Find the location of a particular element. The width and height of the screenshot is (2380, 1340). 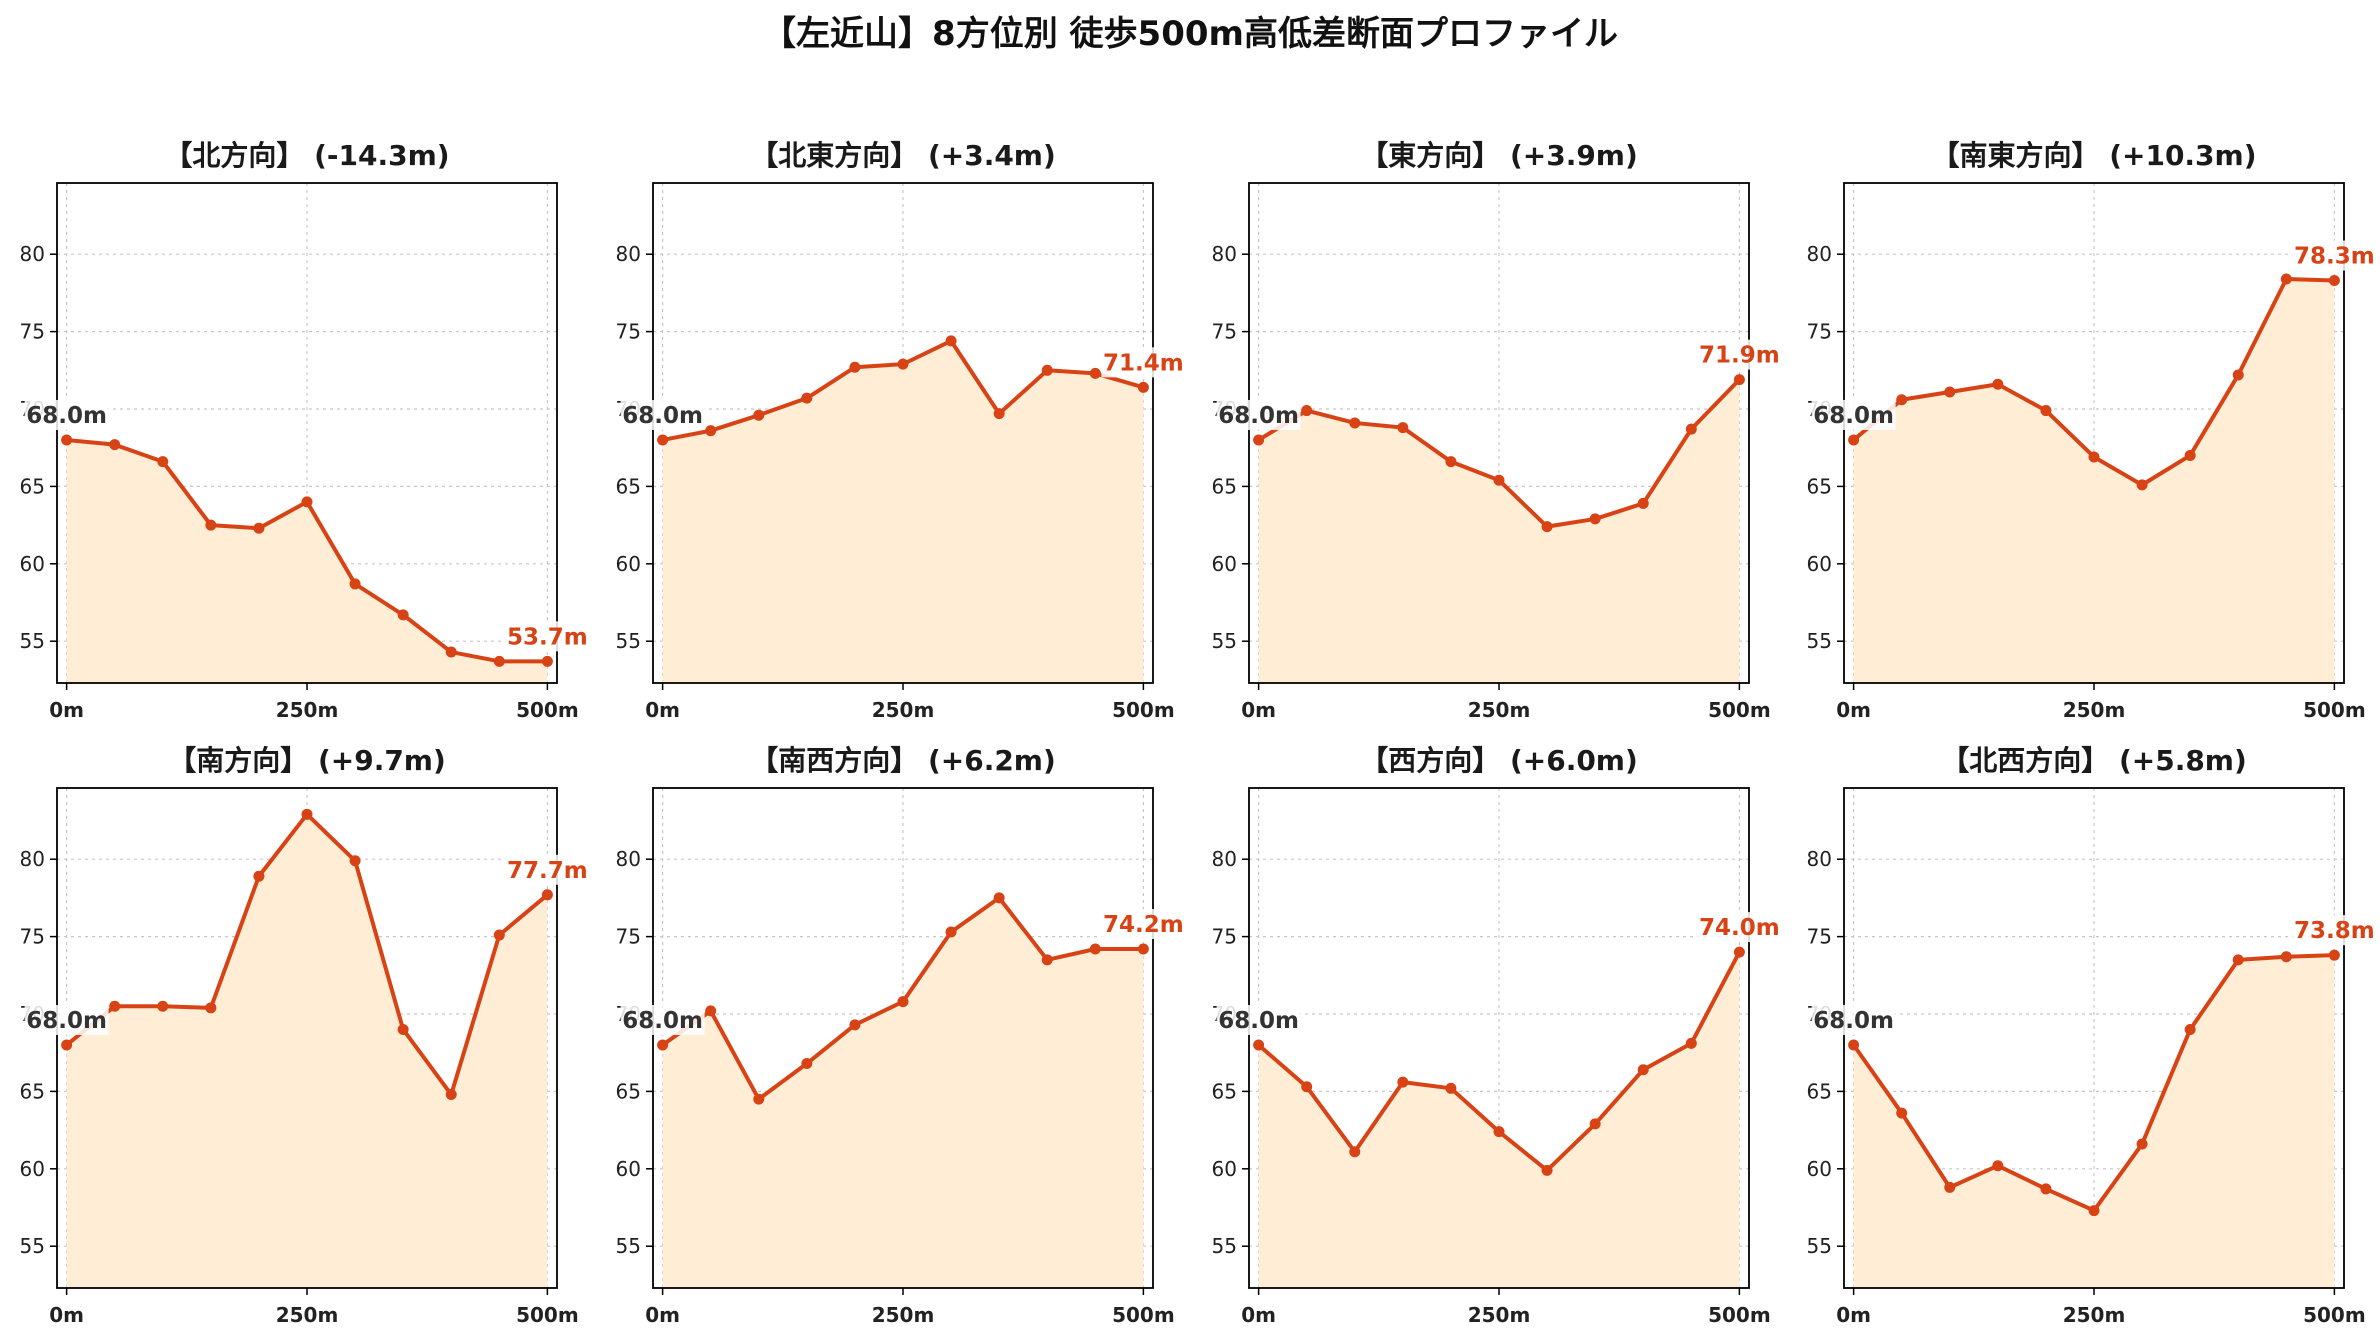

end-label: 74.0m is located at coordinates (1739, 928).